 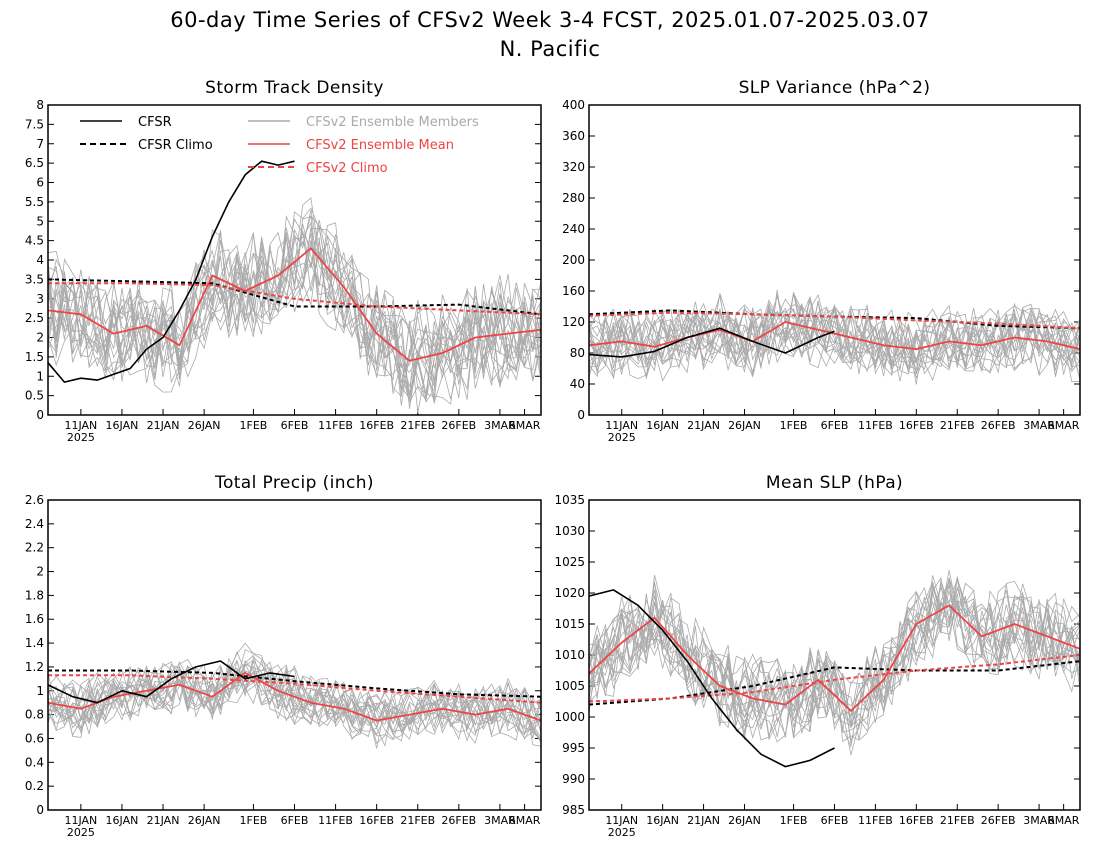 I want to click on y-tick-label: 4.5, so click(x=34, y=241).